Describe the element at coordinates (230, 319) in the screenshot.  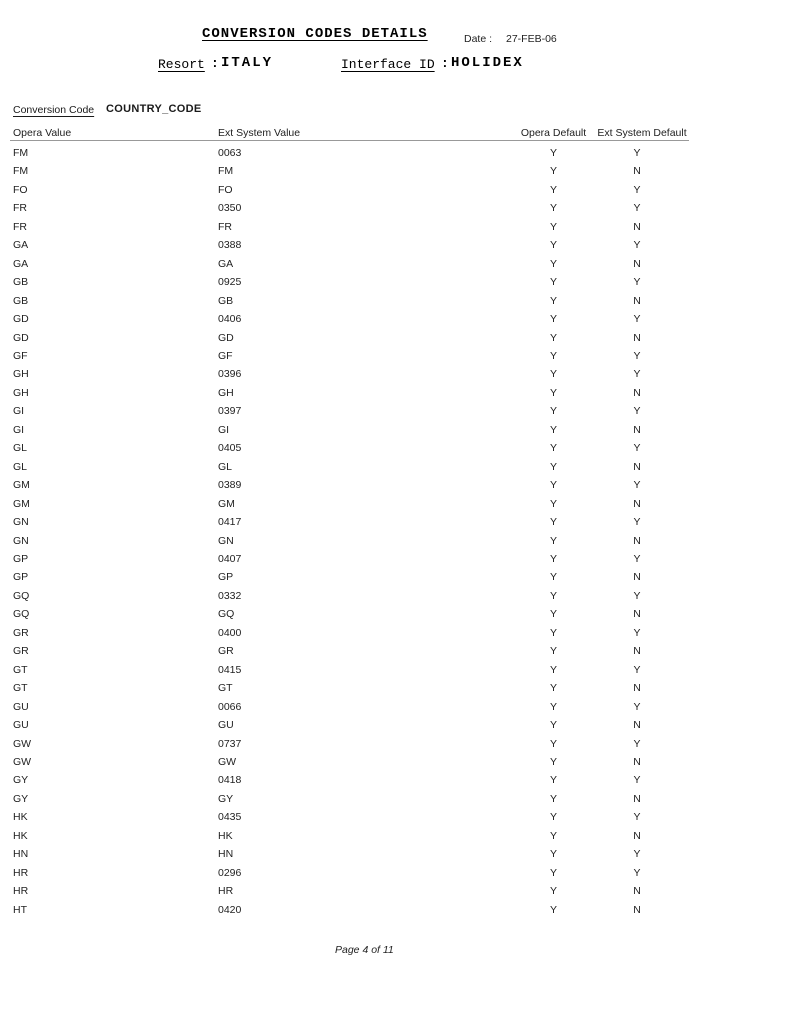
I see `ext-system-value-cell: 0406` at that location.